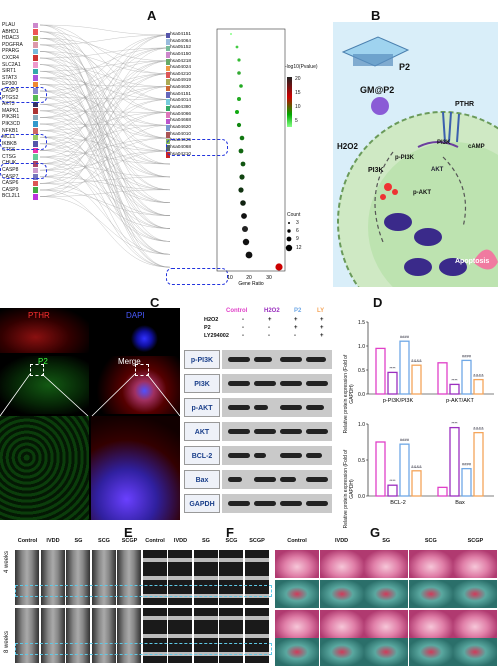  I want to click on gene-label: HDAC3, so click(21, 38).